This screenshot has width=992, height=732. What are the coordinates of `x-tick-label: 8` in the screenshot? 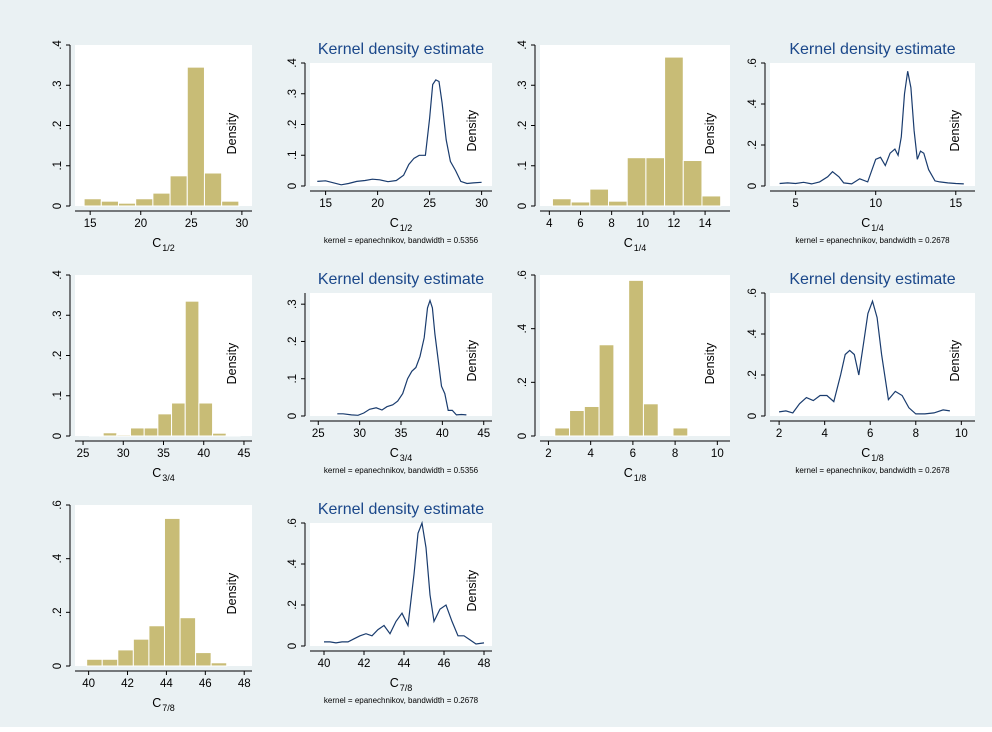 It's located at (675, 454).